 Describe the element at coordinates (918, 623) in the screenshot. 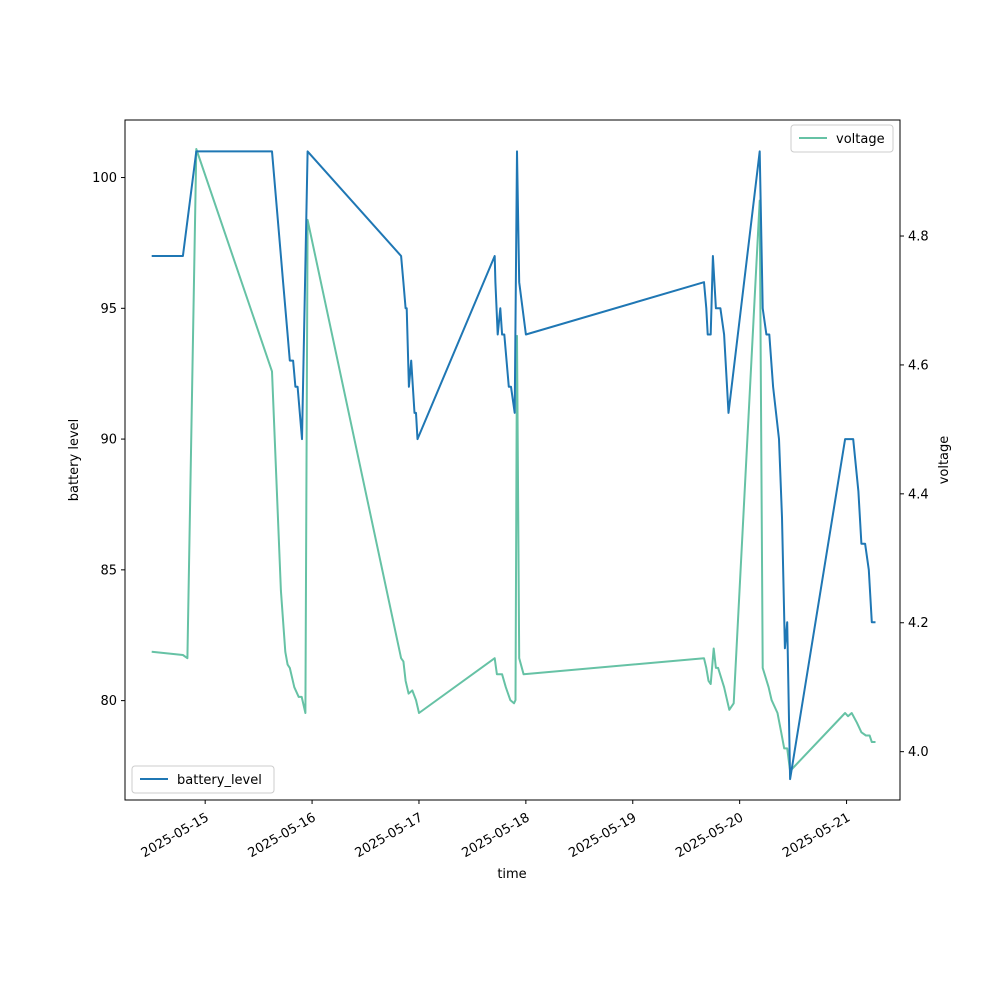

I see `right-y-tick-label: 4.2` at that location.